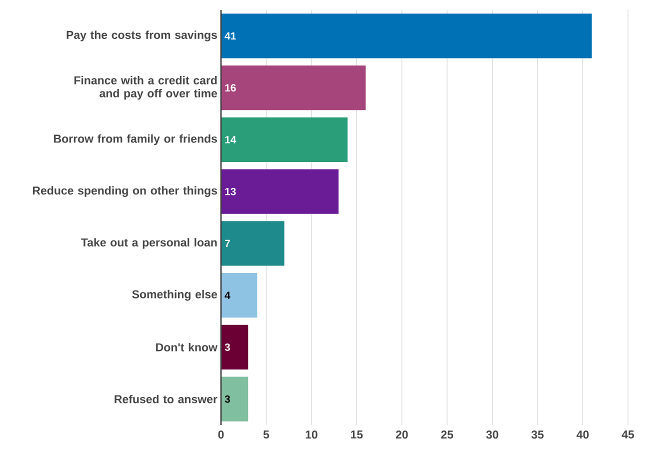 The width and height of the screenshot is (645, 452). I want to click on y-tick-label: Something else, so click(175, 295).